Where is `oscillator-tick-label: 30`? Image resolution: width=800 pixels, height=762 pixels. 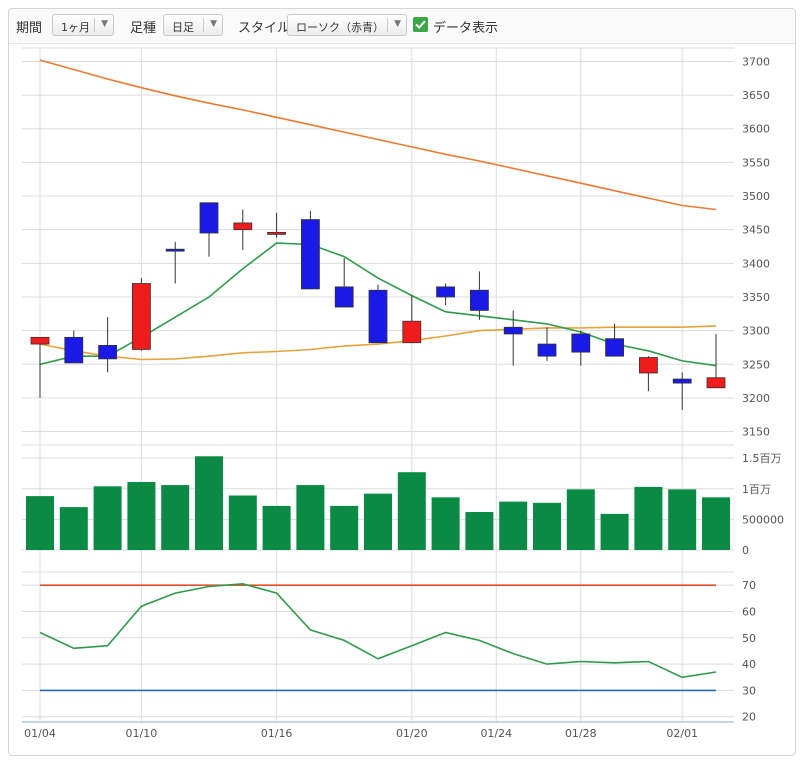
oscillator-tick-label: 30 is located at coordinates (749, 690).